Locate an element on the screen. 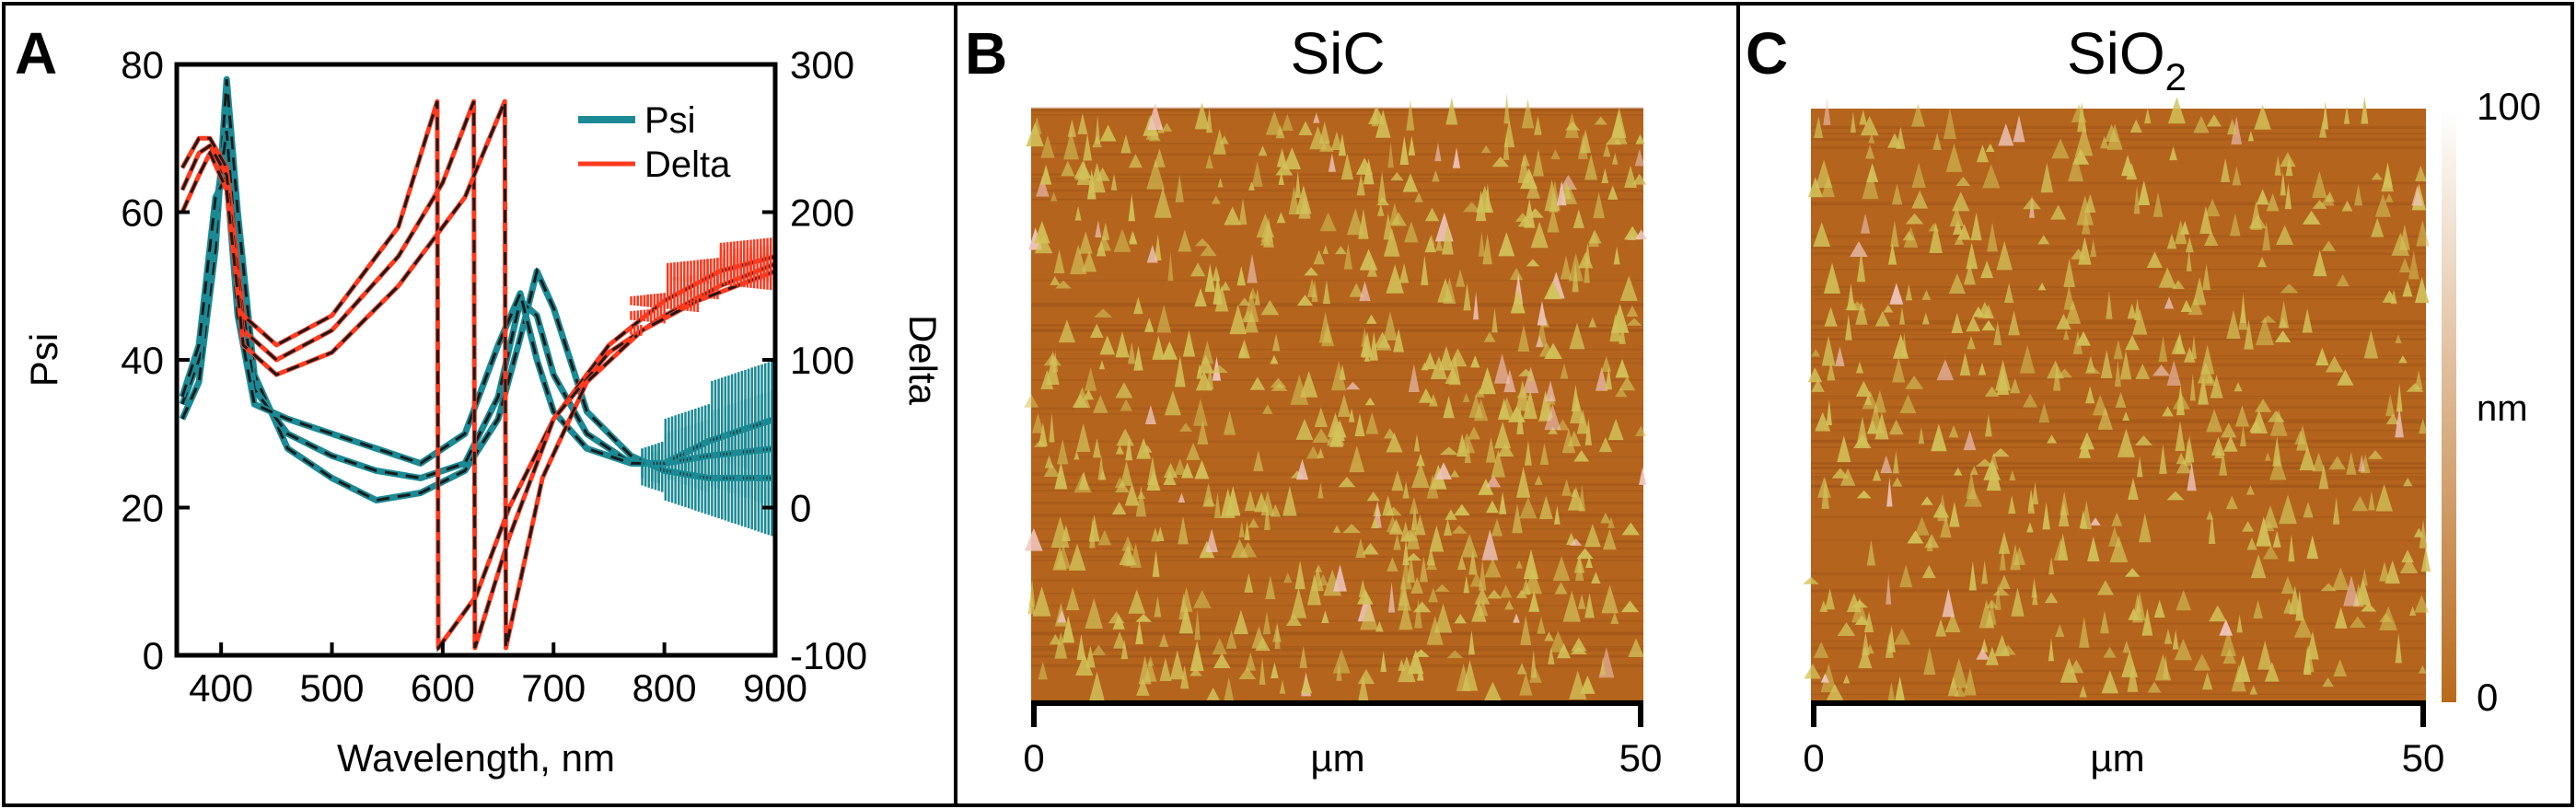 This screenshot has height=809, width=2576. y2-tick-label-4: 300 is located at coordinates (822, 65).